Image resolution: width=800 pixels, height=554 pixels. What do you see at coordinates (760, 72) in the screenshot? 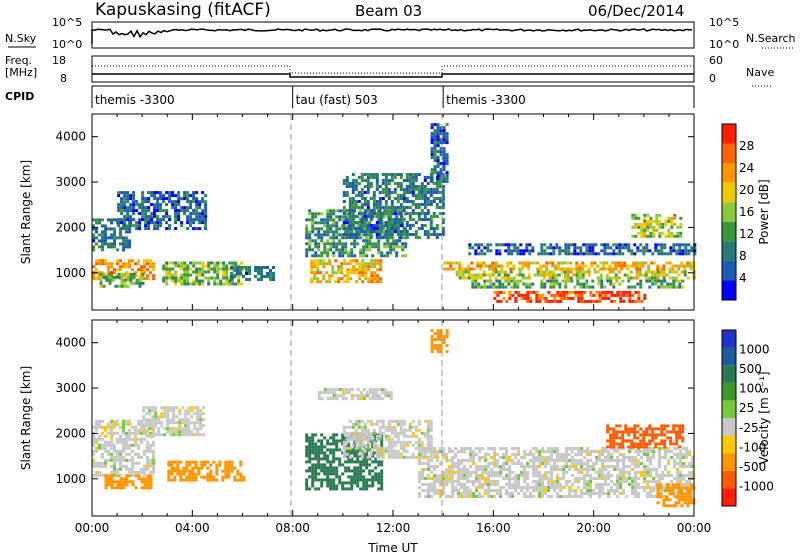
I see `nave-label: Nave` at bounding box center [760, 72].